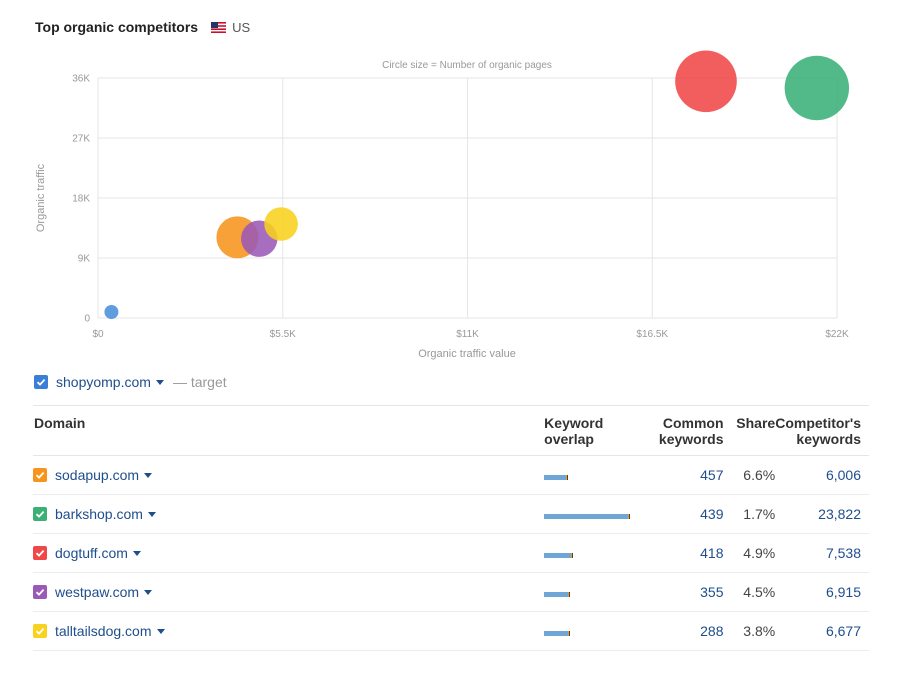  What do you see at coordinates (837, 334) in the screenshot?
I see `x-tick-label: $22K` at bounding box center [837, 334].